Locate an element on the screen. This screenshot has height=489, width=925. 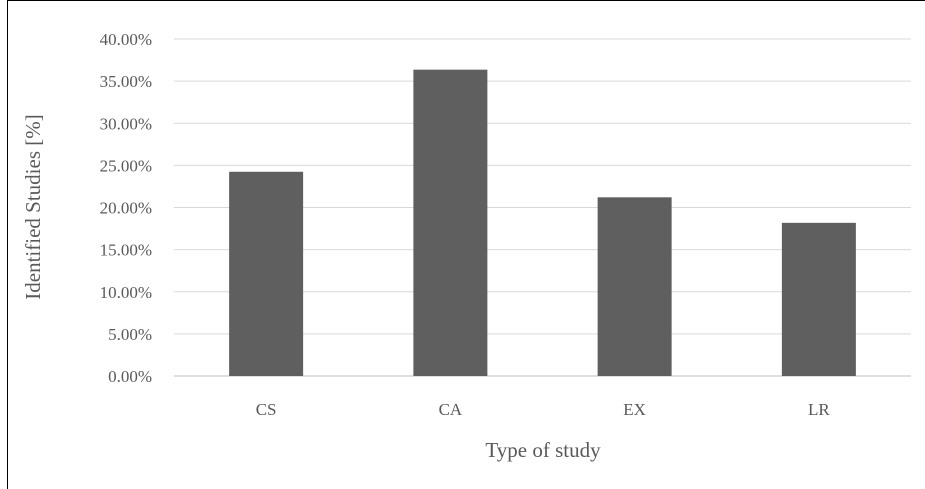
y-tick-label: 15.00% is located at coordinates (126, 250).